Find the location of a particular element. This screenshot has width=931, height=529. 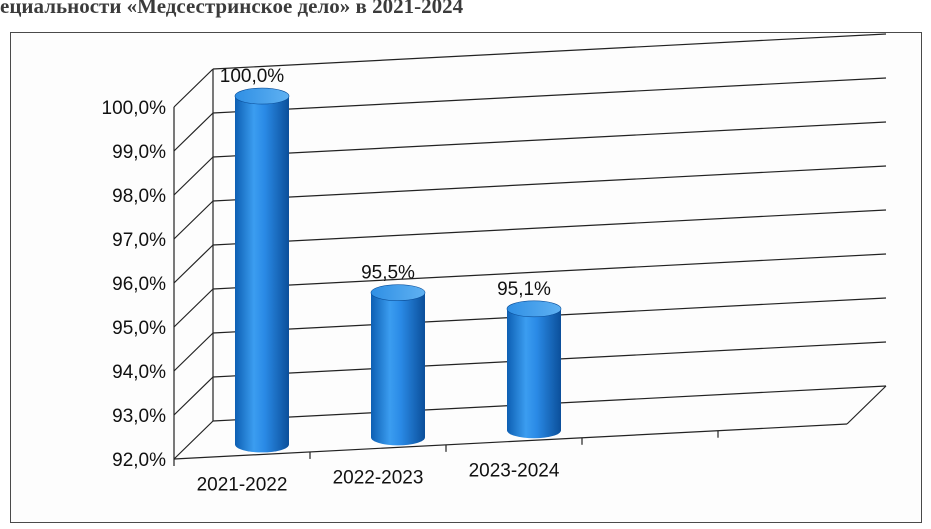

y-tick-label: 93,0% is located at coordinates (139, 416).